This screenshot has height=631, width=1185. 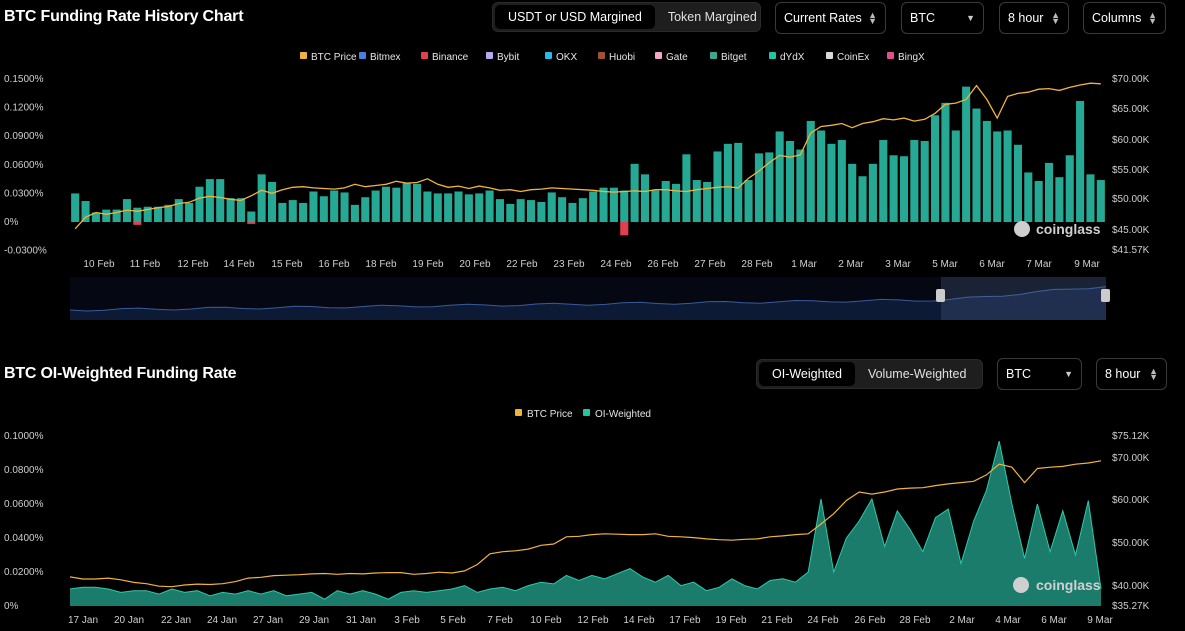 What do you see at coordinates (1023, 298) in the screenshot?
I see `navigator-selected-range` at bounding box center [1023, 298].